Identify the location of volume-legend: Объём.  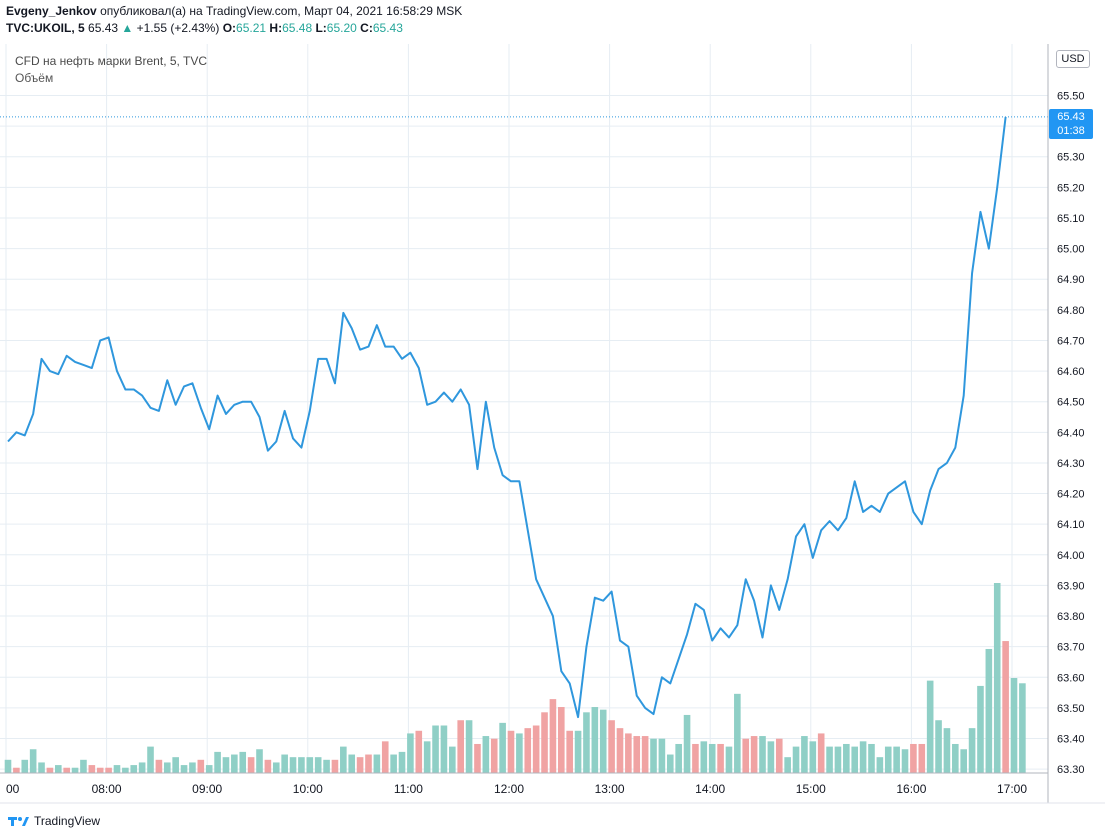
(34, 78).